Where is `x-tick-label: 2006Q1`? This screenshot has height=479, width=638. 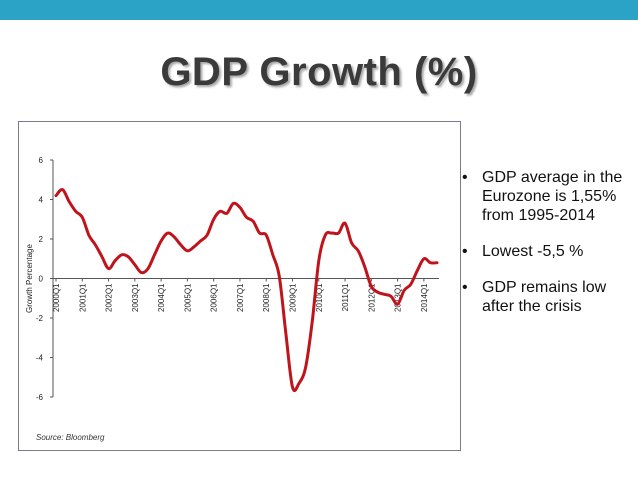 x-tick-label: 2006Q1 is located at coordinates (214, 297).